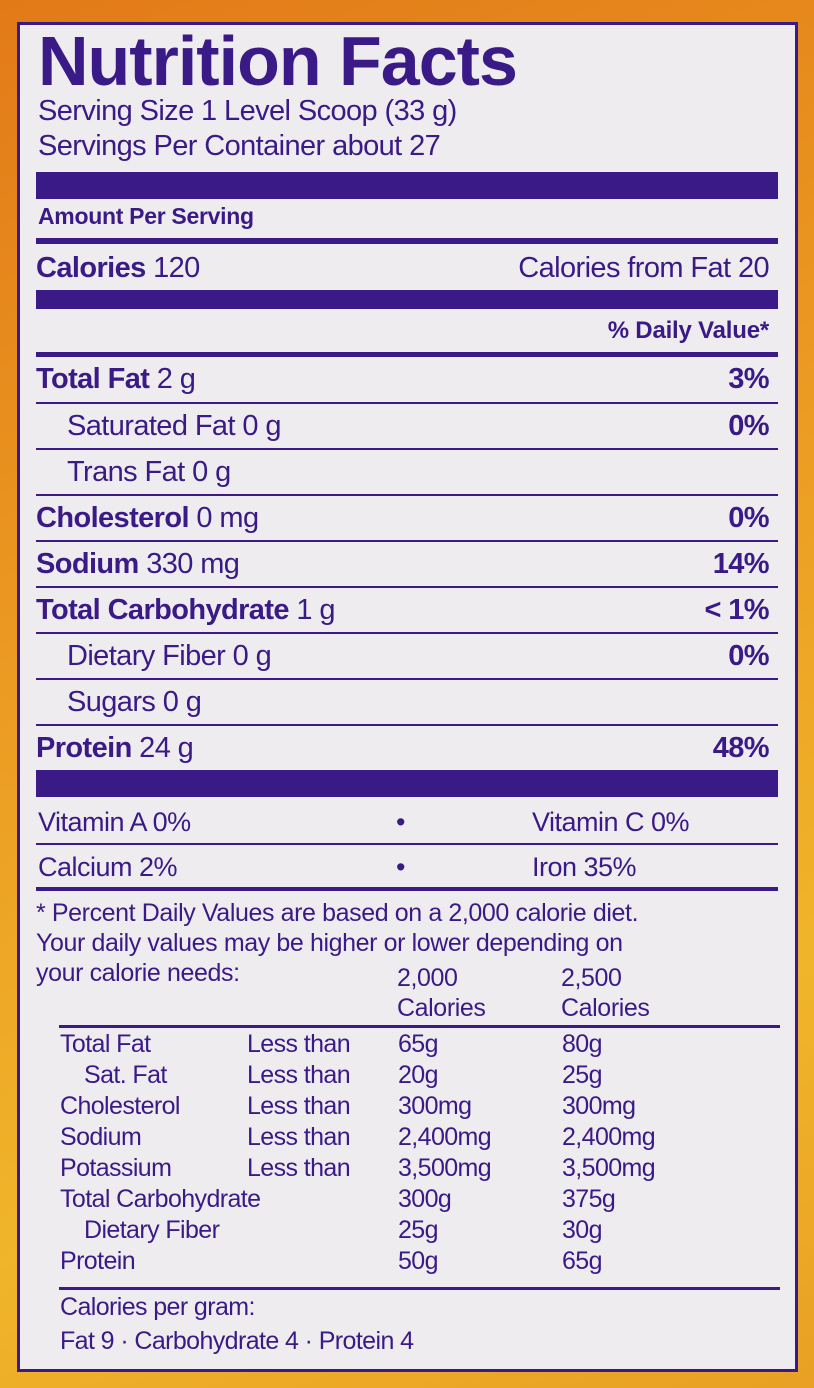 This screenshot has width=814, height=1388. What do you see at coordinates (403, 656) in the screenshot?
I see `nutrient-row-dietary-fiber: Dietary Fiber 0 g 0%` at bounding box center [403, 656].